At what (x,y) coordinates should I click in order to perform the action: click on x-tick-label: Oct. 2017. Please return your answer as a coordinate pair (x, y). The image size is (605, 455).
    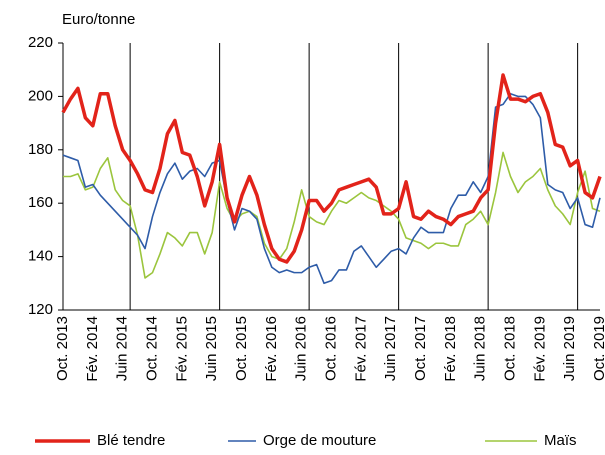
    Looking at the image, I should click on (420, 348).